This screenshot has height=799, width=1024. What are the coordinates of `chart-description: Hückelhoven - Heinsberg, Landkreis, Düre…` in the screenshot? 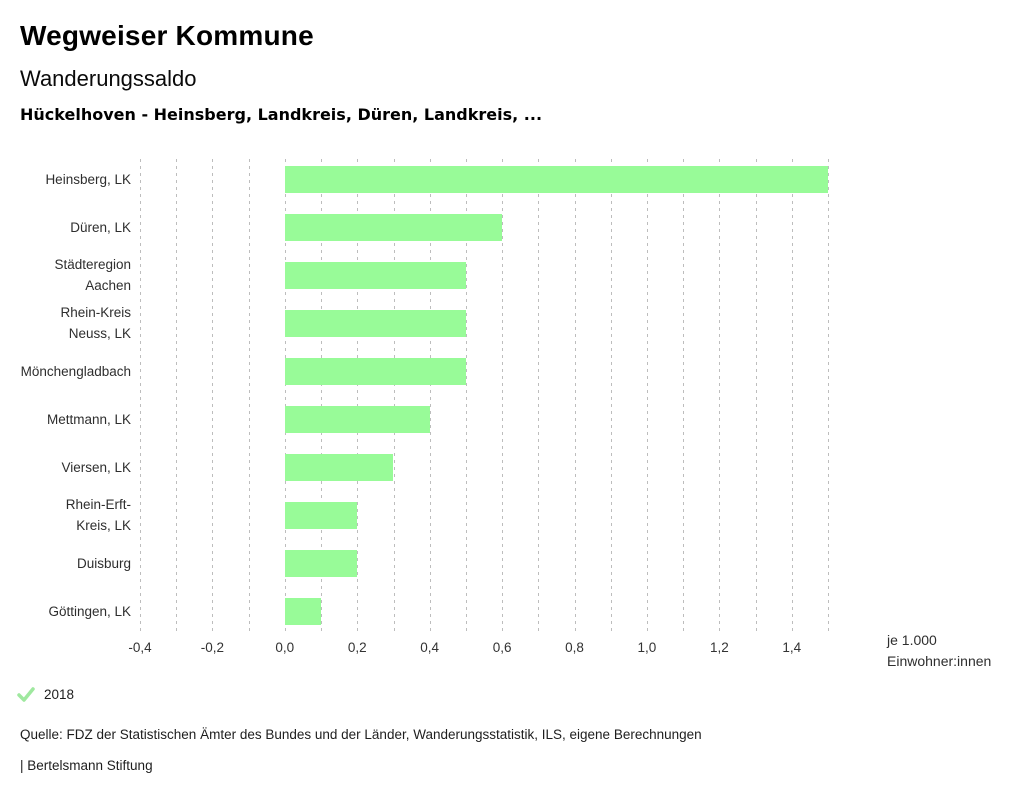 It's located at (281, 114).